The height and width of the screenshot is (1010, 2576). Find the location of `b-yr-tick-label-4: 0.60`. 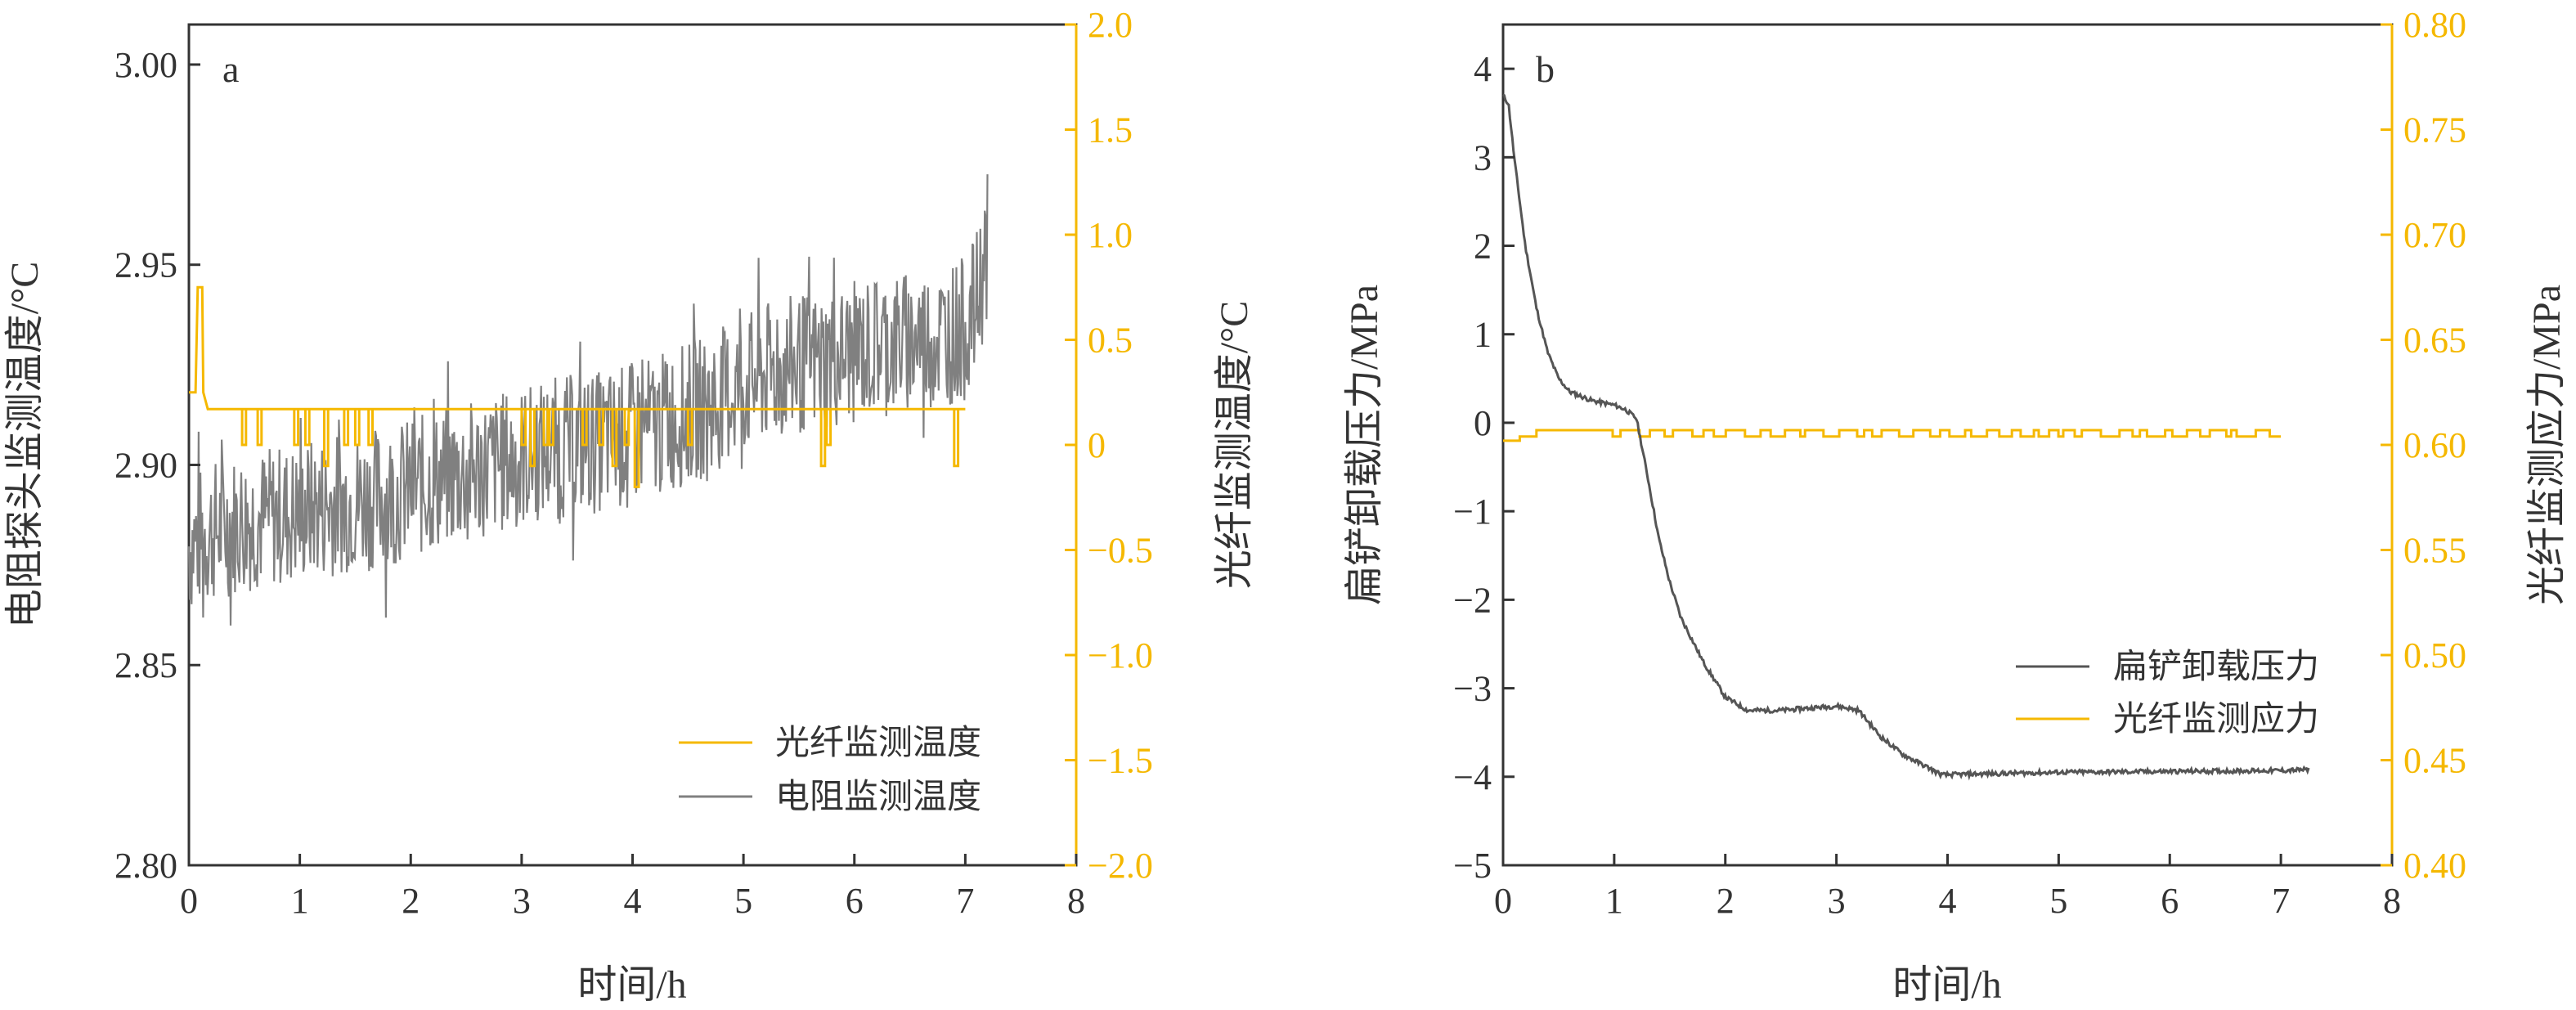

b-yr-tick-label-4: 0.60 is located at coordinates (2434, 445).